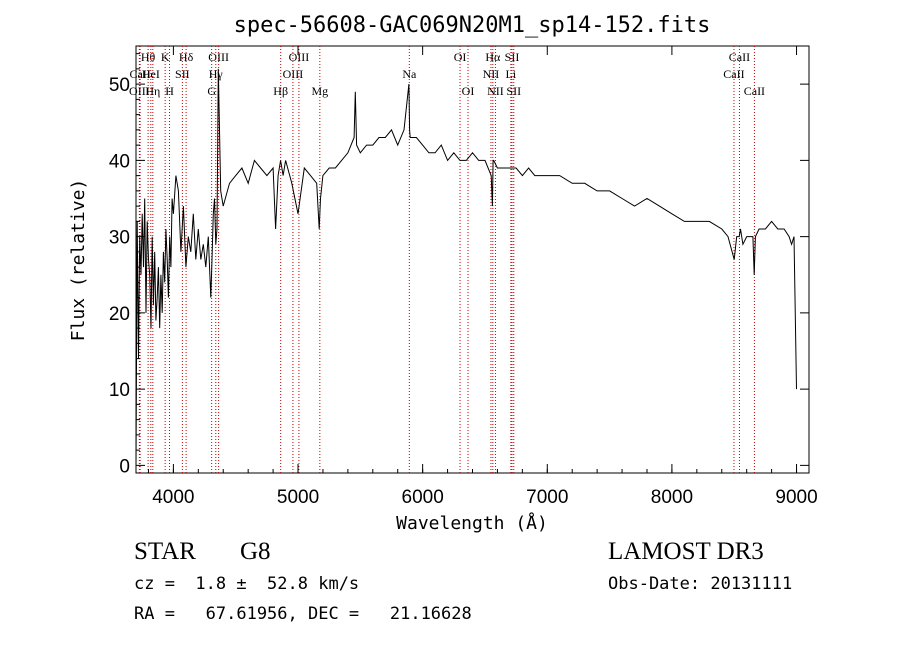 This screenshot has height=649, width=900. Describe the element at coordinates (409, 74) in the screenshot. I see `line-marker-label: Na` at that location.